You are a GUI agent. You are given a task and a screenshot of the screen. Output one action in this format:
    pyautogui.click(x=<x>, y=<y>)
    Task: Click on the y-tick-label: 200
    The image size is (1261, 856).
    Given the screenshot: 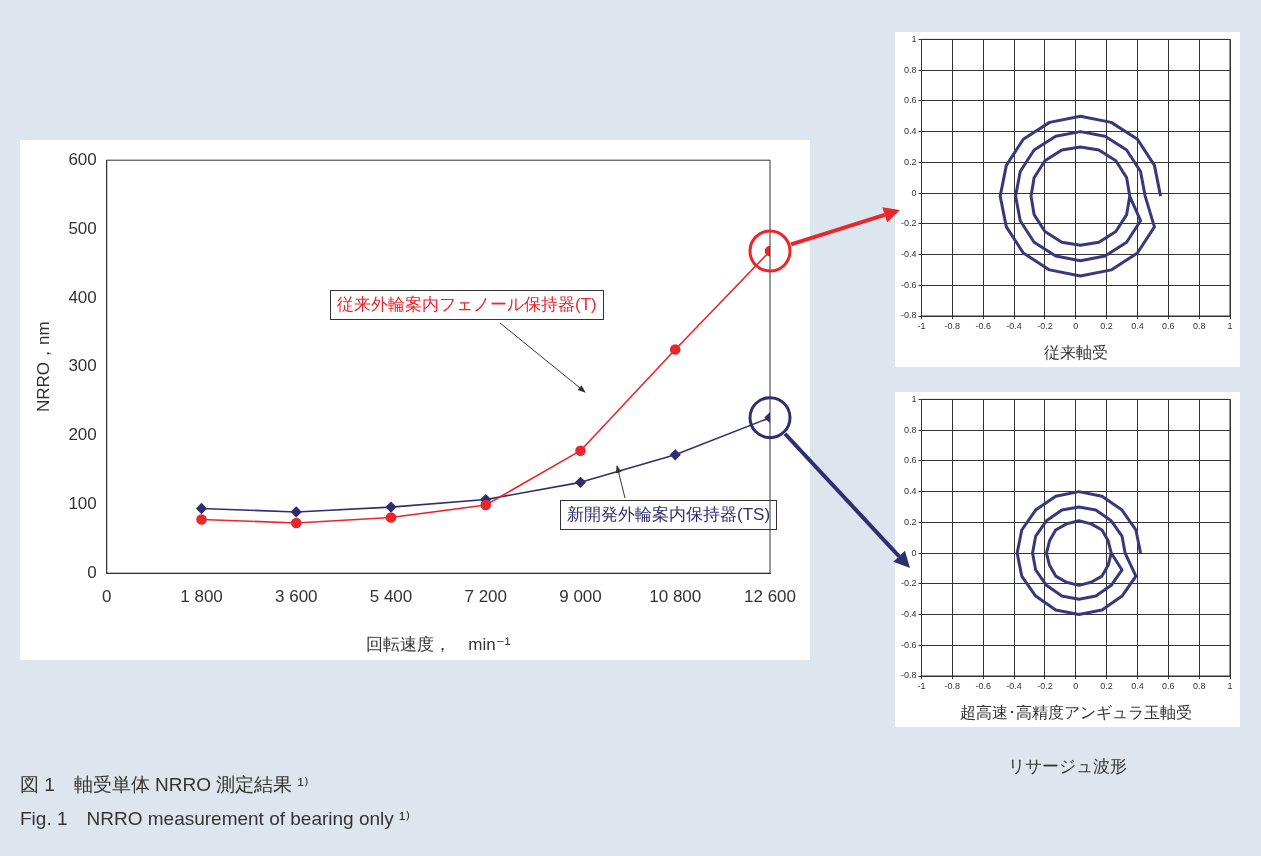 What is the action you would take?
    pyautogui.click(x=82, y=435)
    